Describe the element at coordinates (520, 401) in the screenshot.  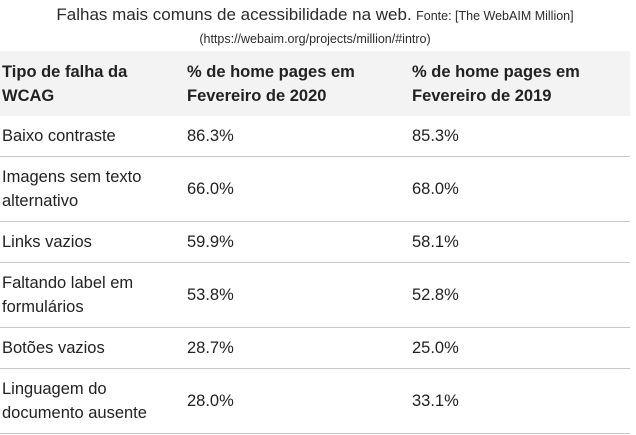
I see `cell-2019: 33.1%` at that location.